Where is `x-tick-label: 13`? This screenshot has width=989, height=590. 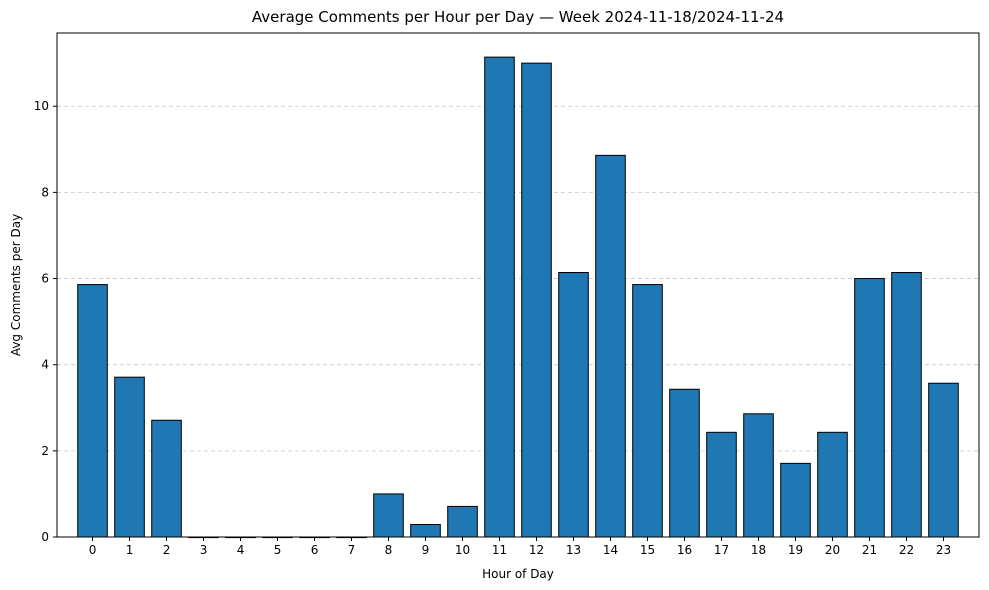
x-tick-label: 13 is located at coordinates (573, 550).